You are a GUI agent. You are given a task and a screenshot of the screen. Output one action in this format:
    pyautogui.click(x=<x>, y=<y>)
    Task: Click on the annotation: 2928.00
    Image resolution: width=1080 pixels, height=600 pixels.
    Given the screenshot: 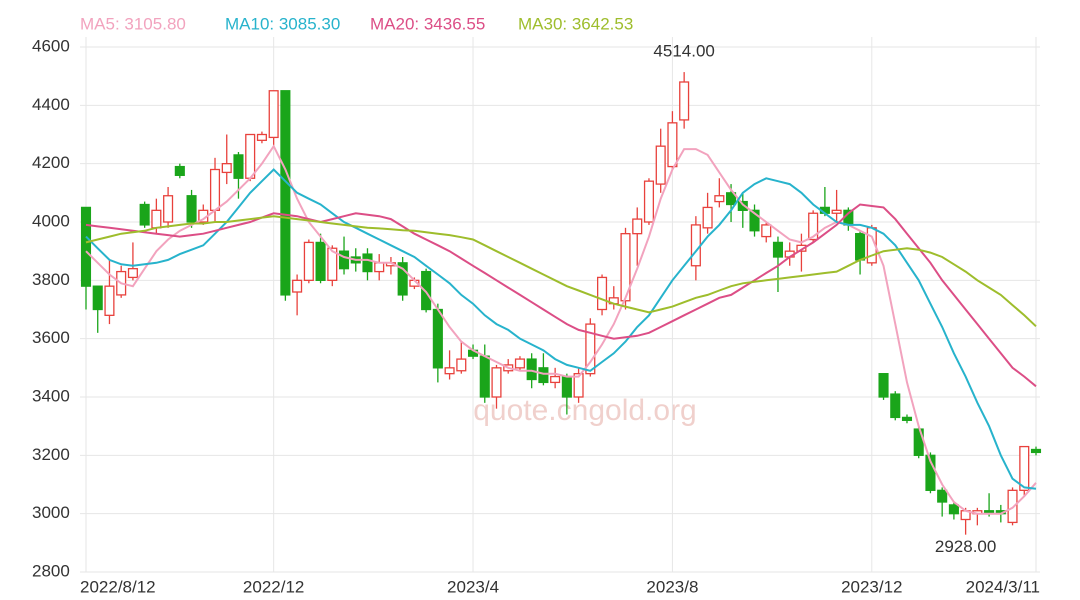 What is the action you would take?
    pyautogui.click(x=965, y=546)
    